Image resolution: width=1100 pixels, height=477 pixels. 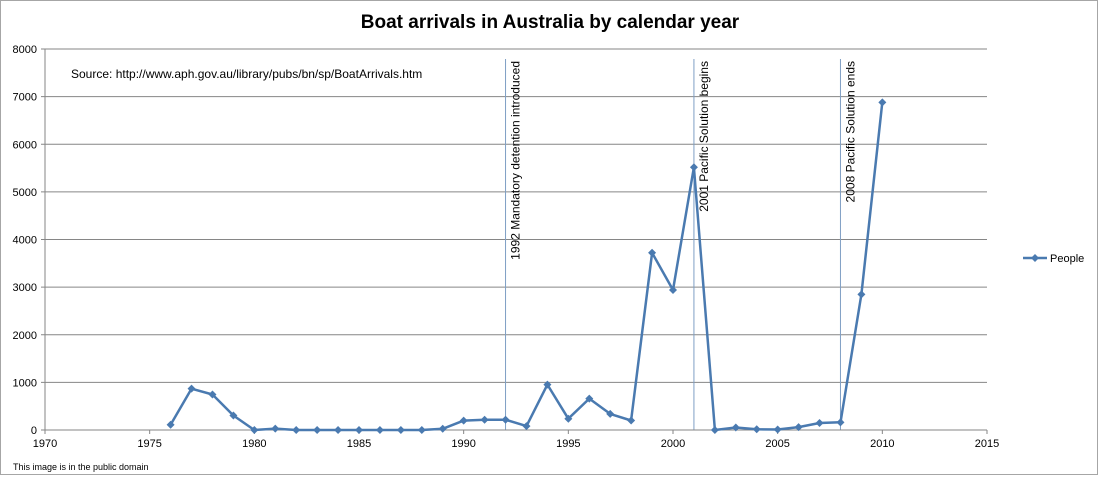 What do you see at coordinates (81, 467) in the screenshot?
I see `footer-note: This image is in the public domain` at bounding box center [81, 467].